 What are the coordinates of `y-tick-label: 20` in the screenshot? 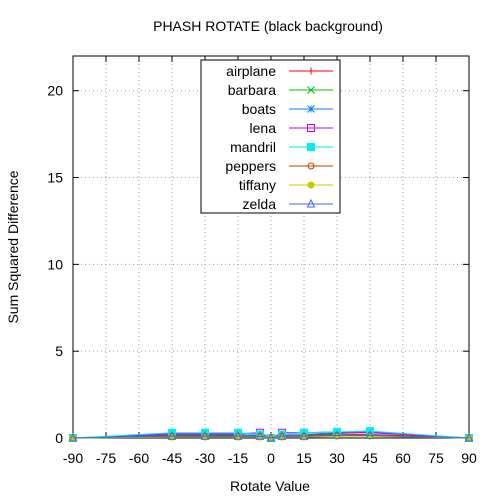 It's located at (55, 91).